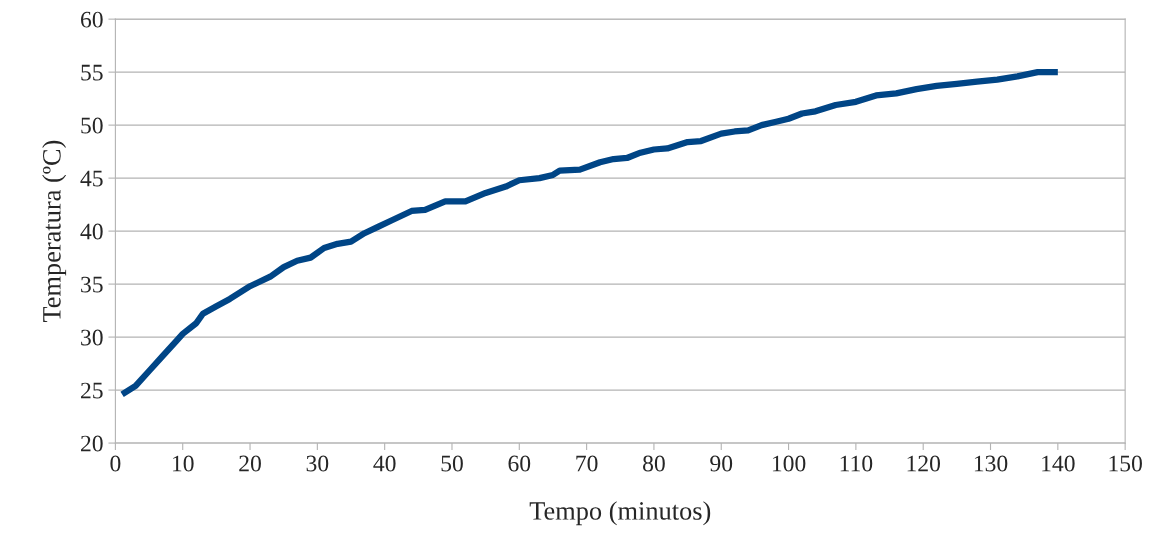  I want to click on x-tick-label: 110, so click(856, 463).